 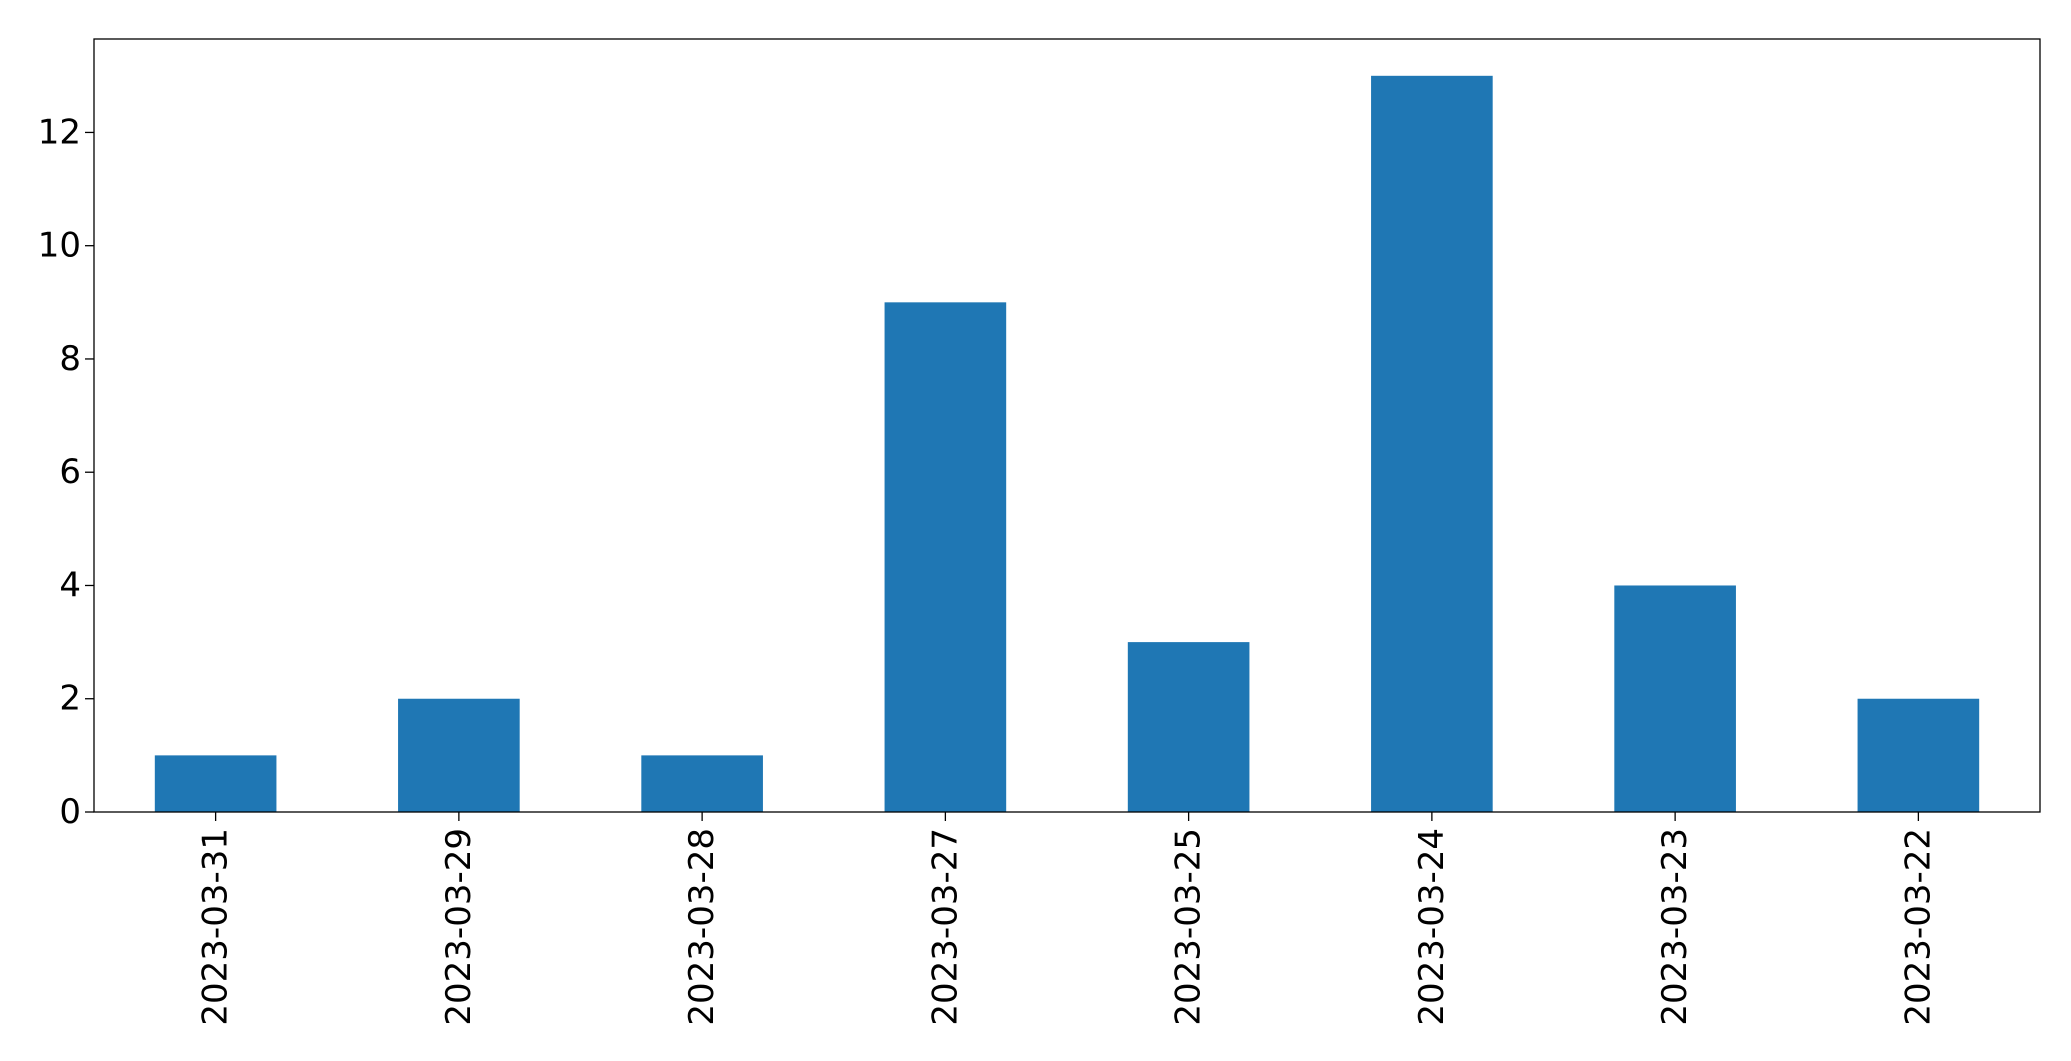 I want to click on y-tick-label: 12, so click(x=59, y=132).